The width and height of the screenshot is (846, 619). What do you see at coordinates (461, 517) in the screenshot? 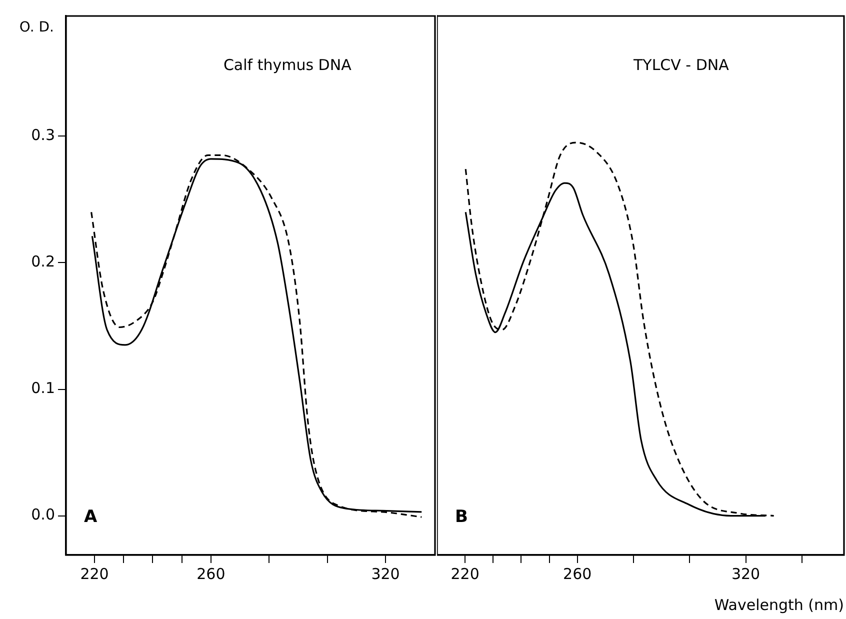
I see `annotation: B` at bounding box center [461, 517].